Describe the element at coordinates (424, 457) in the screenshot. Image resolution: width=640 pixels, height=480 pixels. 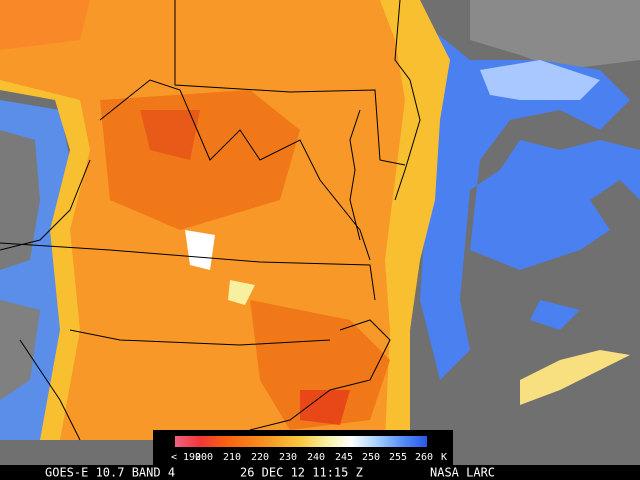
I see `legend-label: 260` at that location.